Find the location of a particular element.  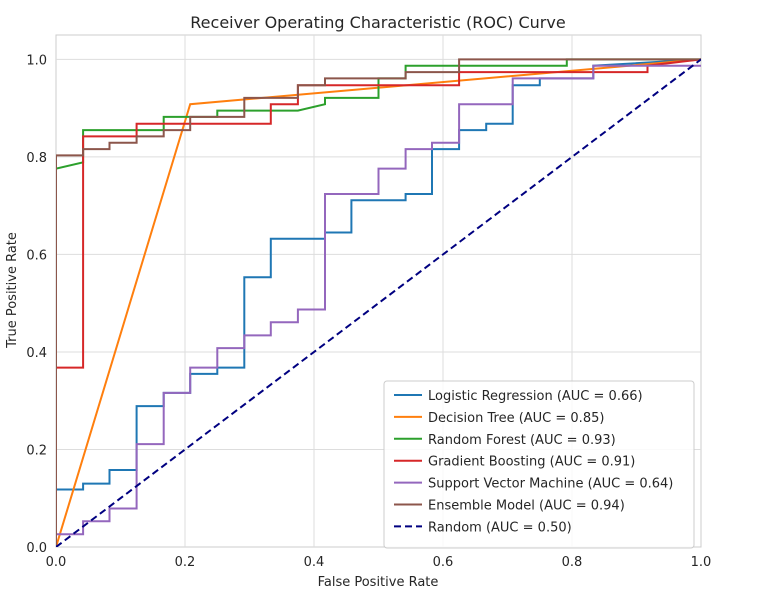

y-tick-label: 0.4 is located at coordinates (36, 353).